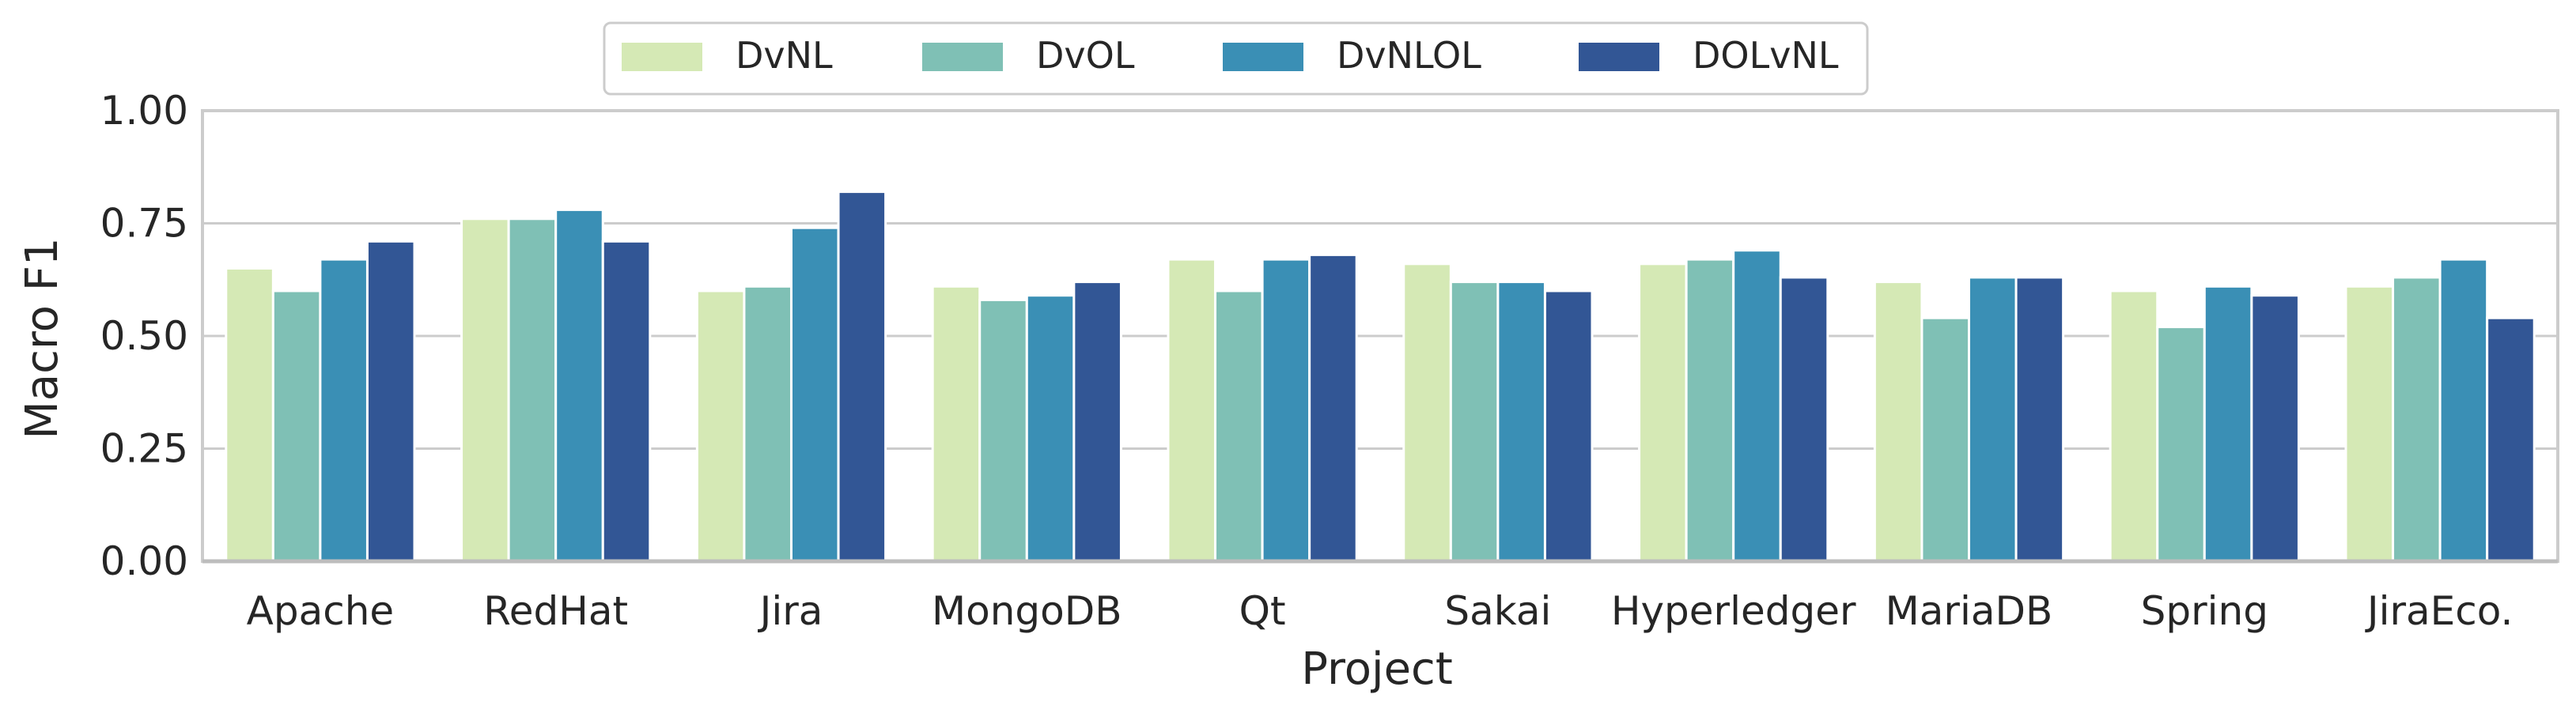 The width and height of the screenshot is (2576, 717). I want to click on legend-swatch-dvnl, so click(662, 57).